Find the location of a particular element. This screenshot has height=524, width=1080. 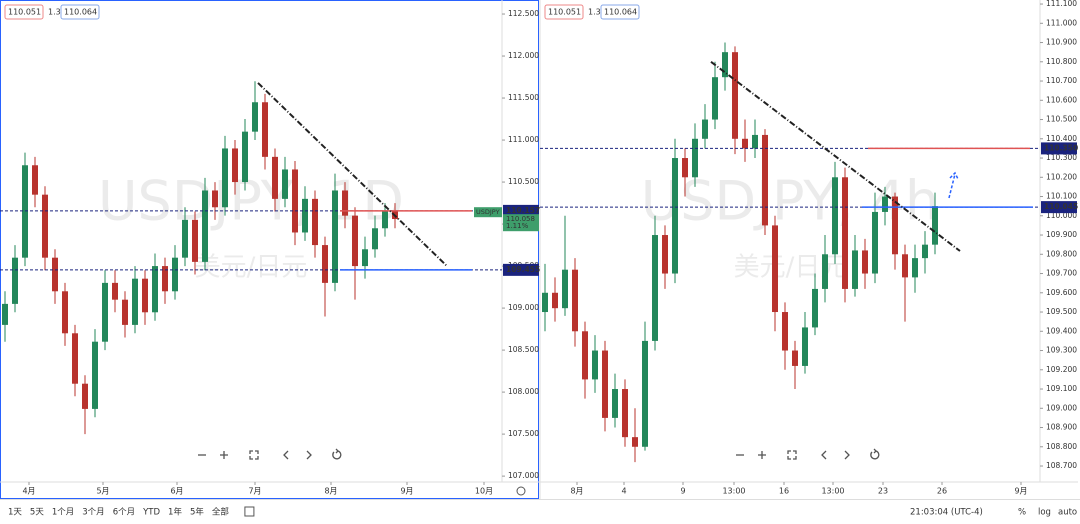

y-tick-label: 107.000 is located at coordinates (523, 475).